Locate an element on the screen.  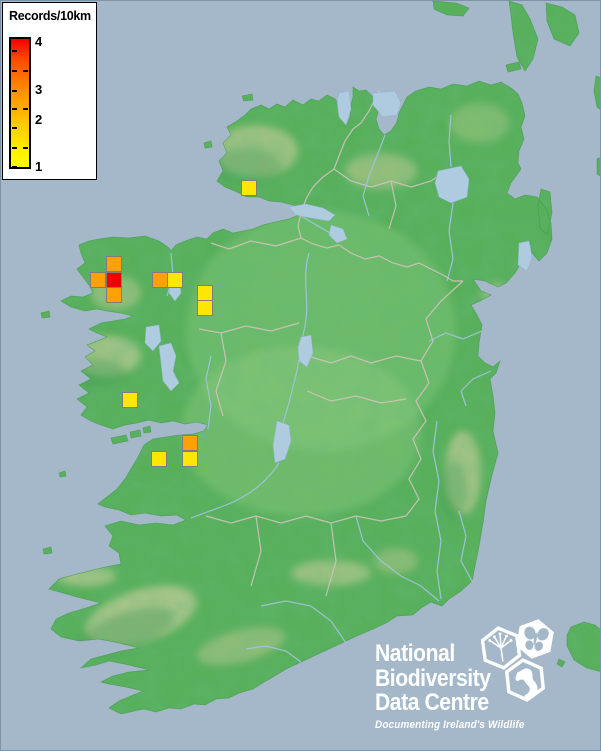
legend-gradient-bar is located at coordinates (20, 103).